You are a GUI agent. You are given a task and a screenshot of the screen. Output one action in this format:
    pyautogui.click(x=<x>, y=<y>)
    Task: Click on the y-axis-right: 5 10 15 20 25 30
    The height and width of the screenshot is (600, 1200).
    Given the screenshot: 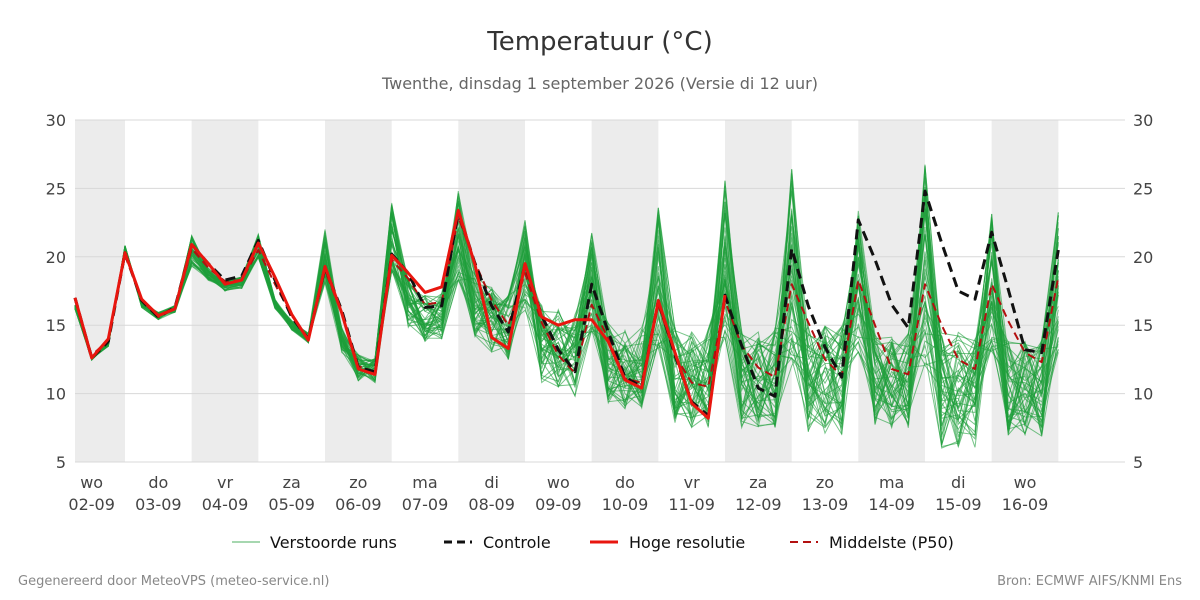 What is the action you would take?
    pyautogui.click(x=1143, y=291)
    